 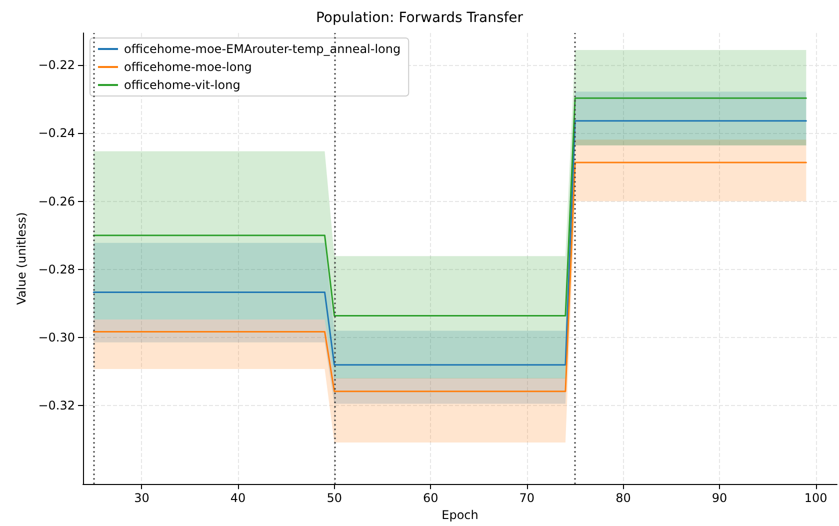 I want to click on x-tick-label: 100, so click(x=816, y=498).